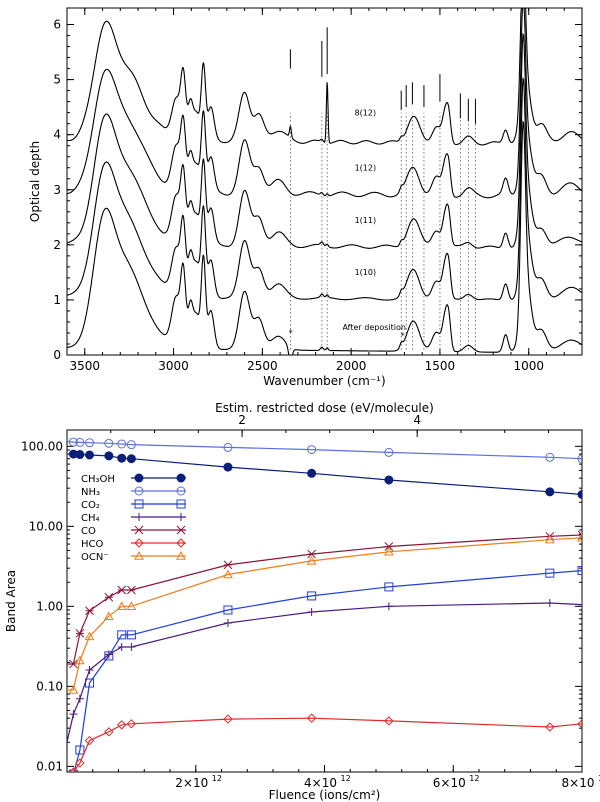  What do you see at coordinates (373, 327) in the screenshot?
I see `spectrum-label: After deposition` at bounding box center [373, 327].